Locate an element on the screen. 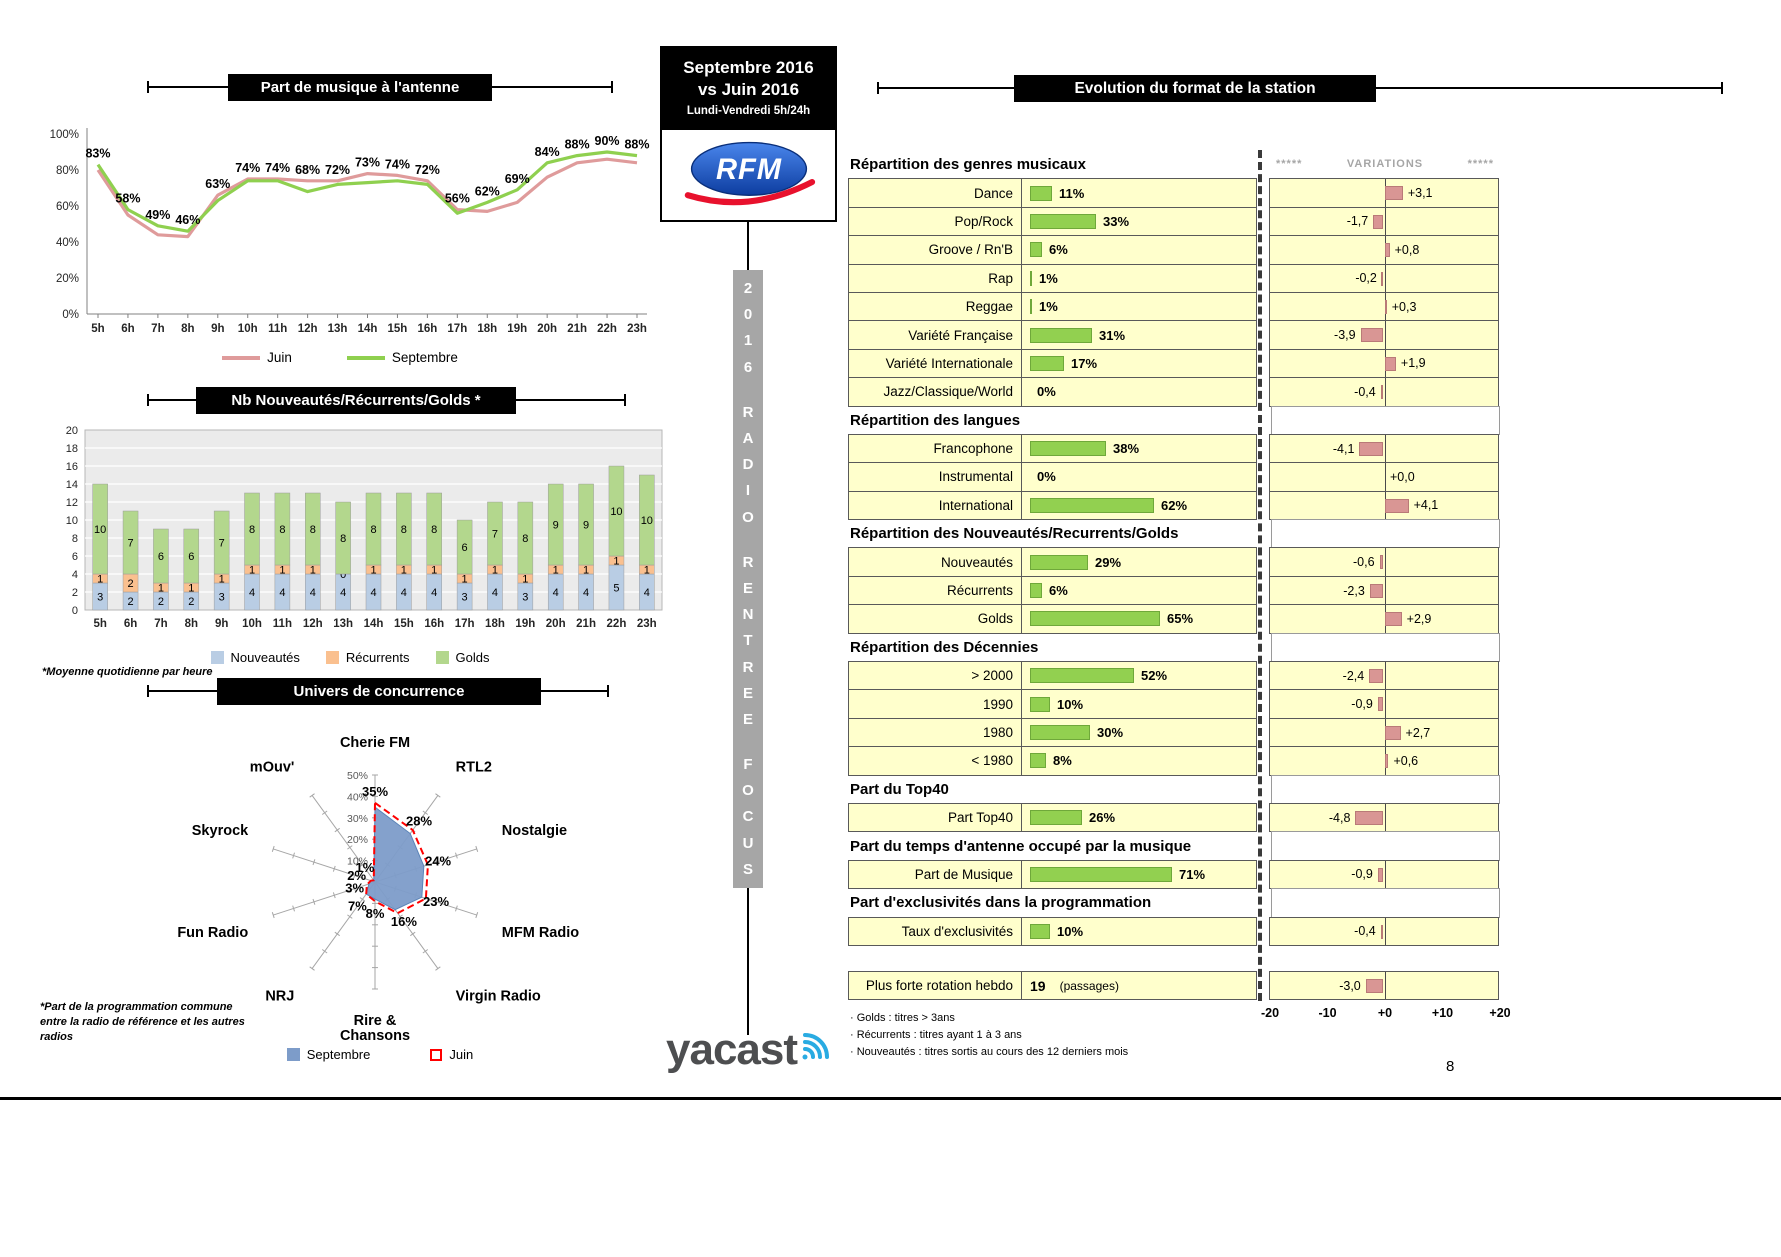  value-cell: 11% is located at coordinates (1139, 193).